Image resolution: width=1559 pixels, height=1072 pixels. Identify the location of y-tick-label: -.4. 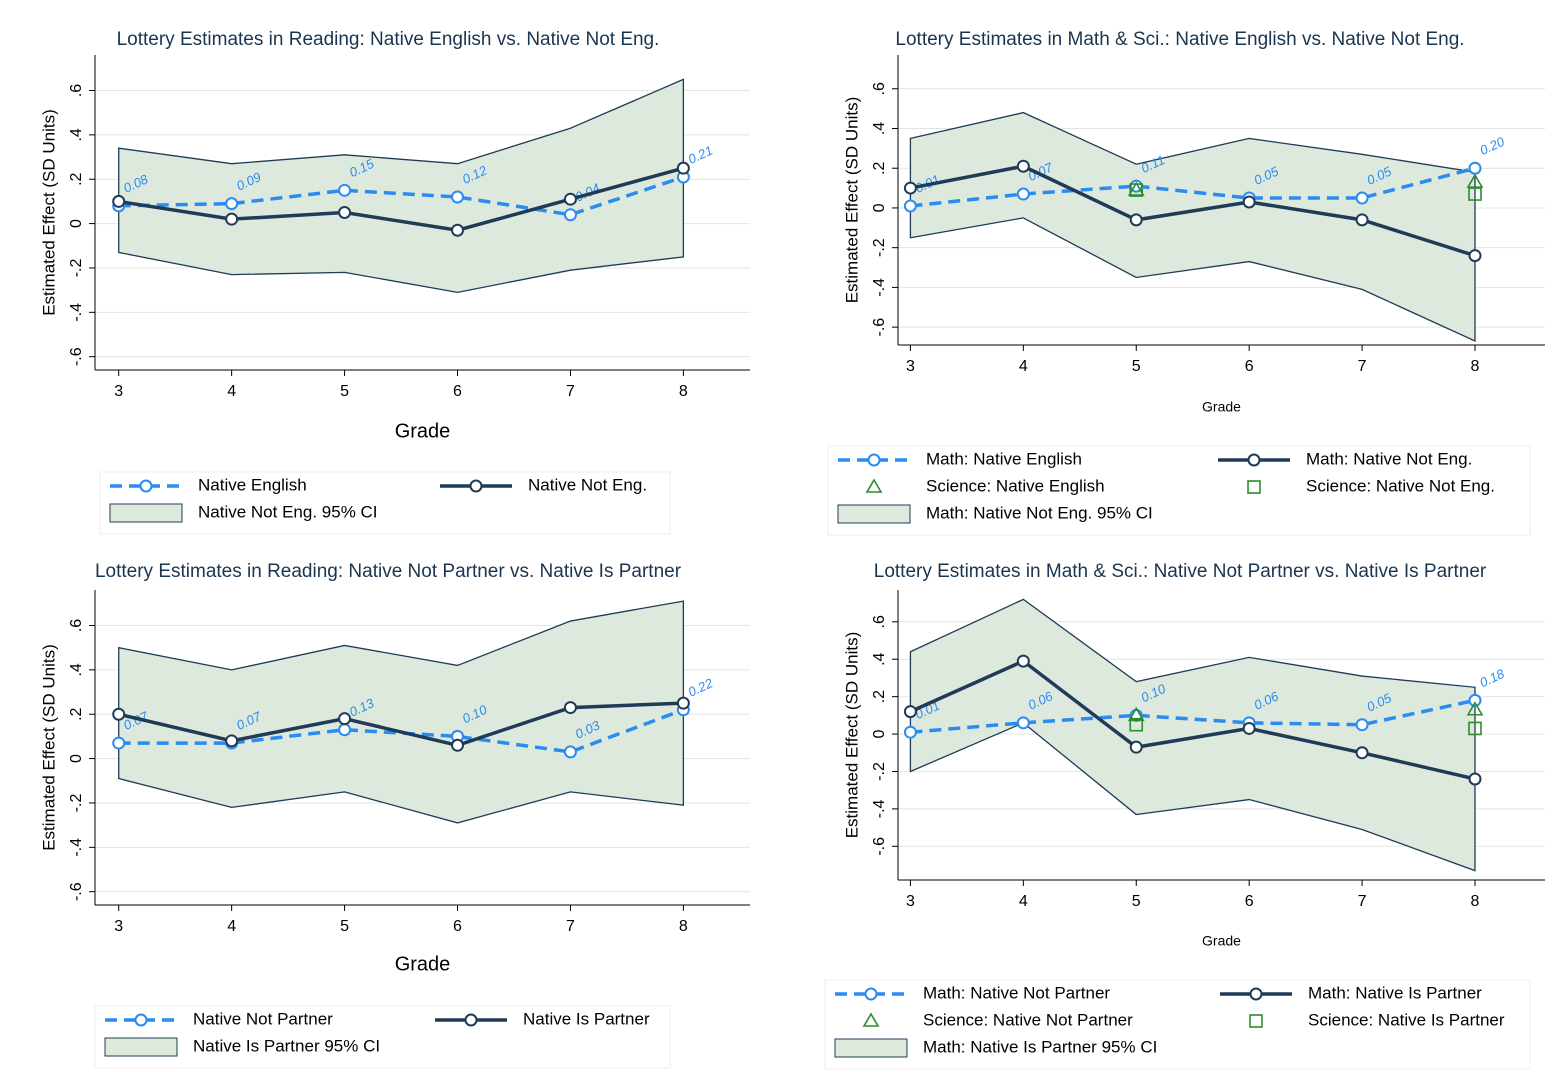
(879, 808).